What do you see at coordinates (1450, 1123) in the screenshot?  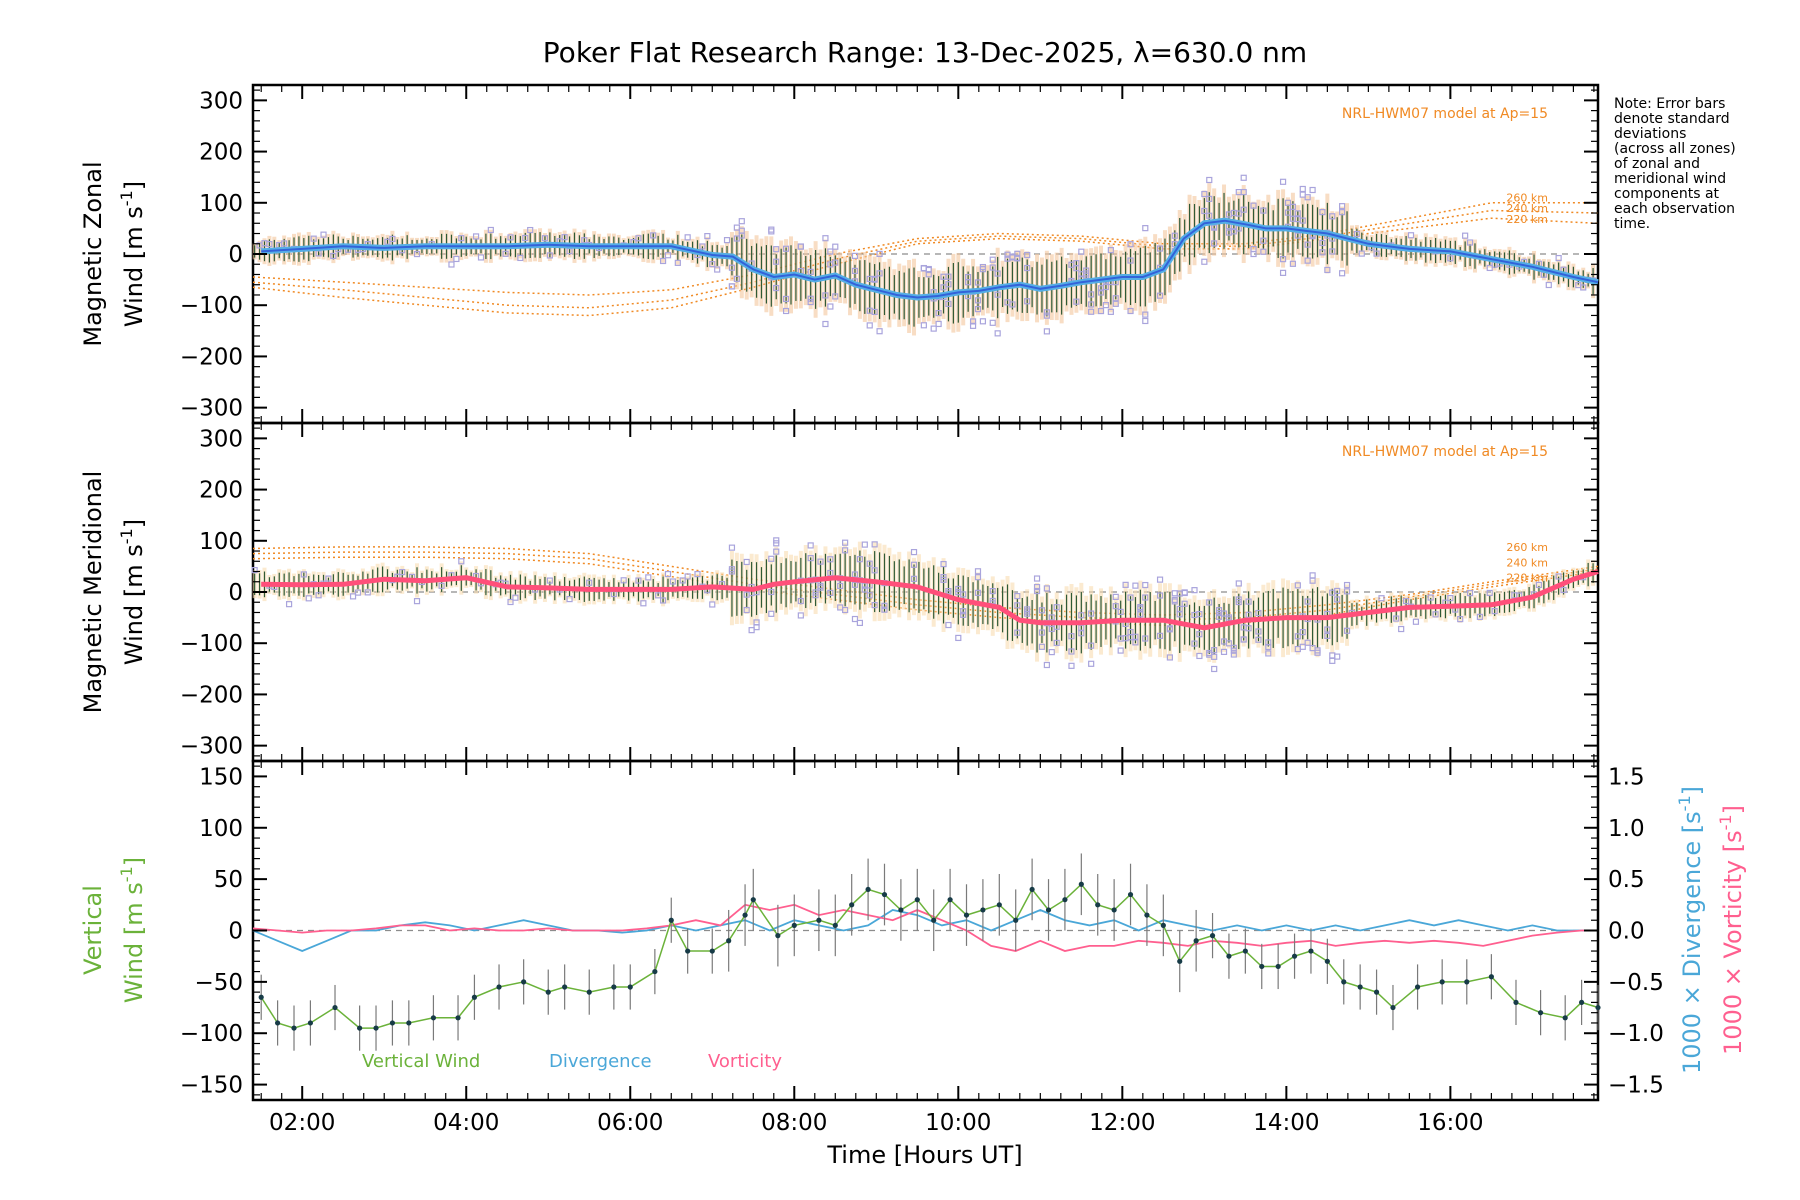 I see `x-tick-label: 16:00` at bounding box center [1450, 1123].